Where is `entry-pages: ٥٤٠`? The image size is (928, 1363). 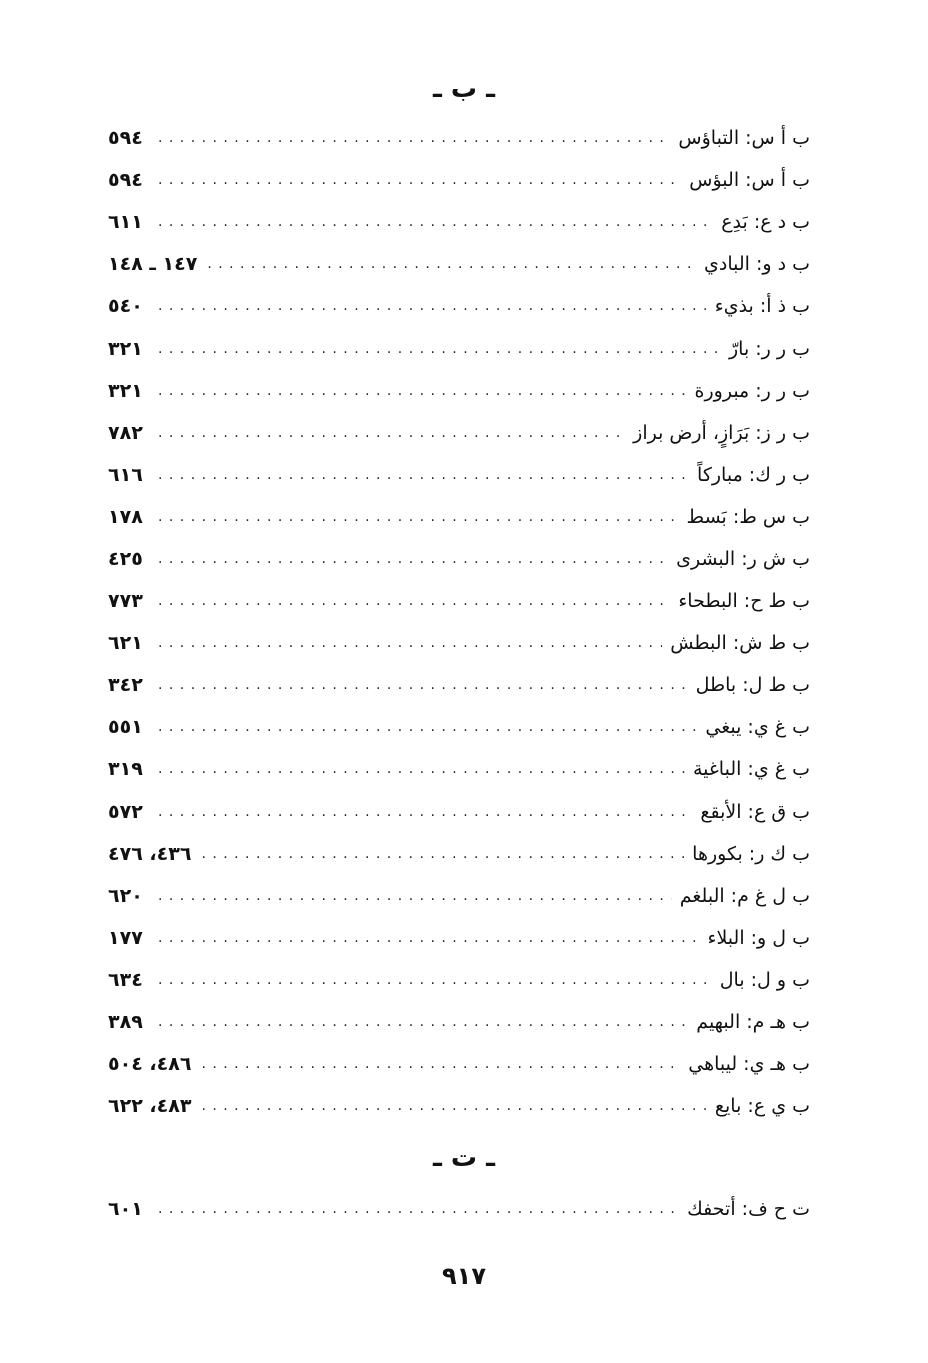
entry-pages: ٥٤٠ is located at coordinates (125, 306).